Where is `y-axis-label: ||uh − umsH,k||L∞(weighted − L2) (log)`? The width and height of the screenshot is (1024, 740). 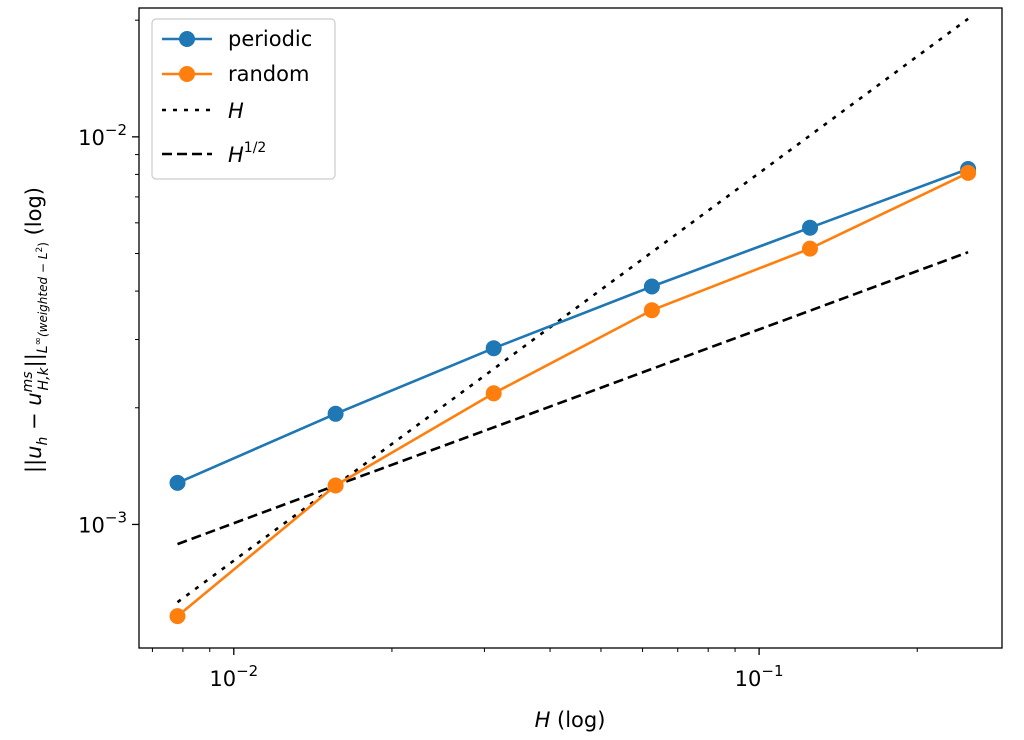 y-axis-label: ||uh − umsH,k||L∞(weighted − L2) (log) is located at coordinates (36, 330).